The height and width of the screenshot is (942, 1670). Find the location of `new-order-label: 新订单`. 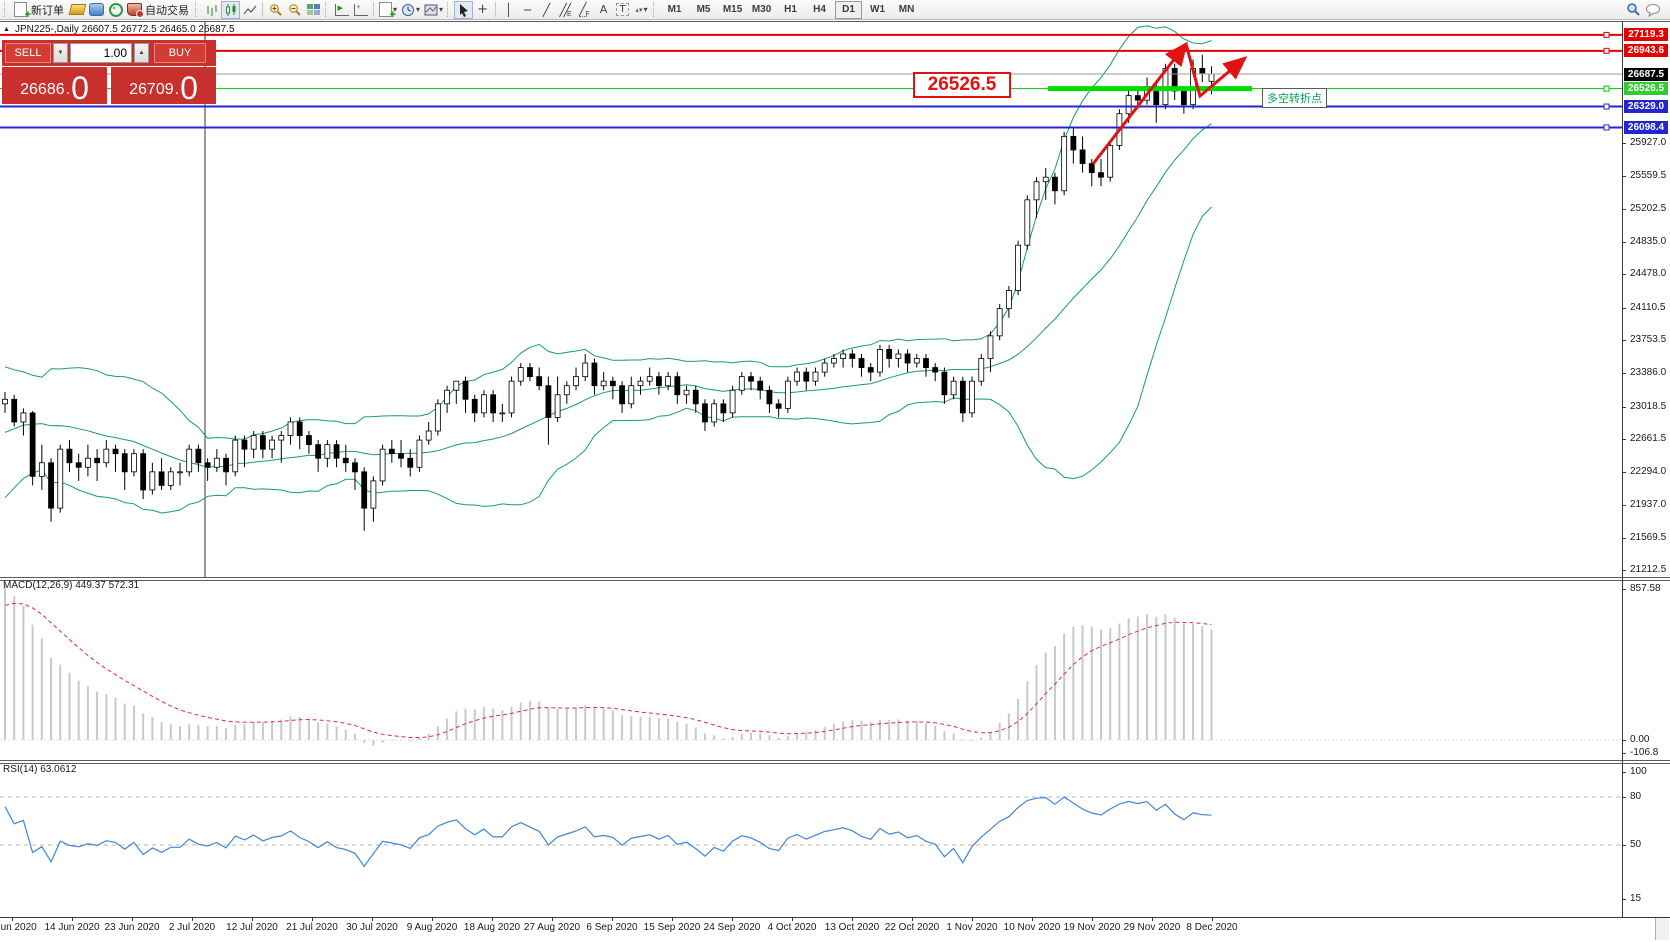

new-order-label: 新订单 is located at coordinates (47, 10).